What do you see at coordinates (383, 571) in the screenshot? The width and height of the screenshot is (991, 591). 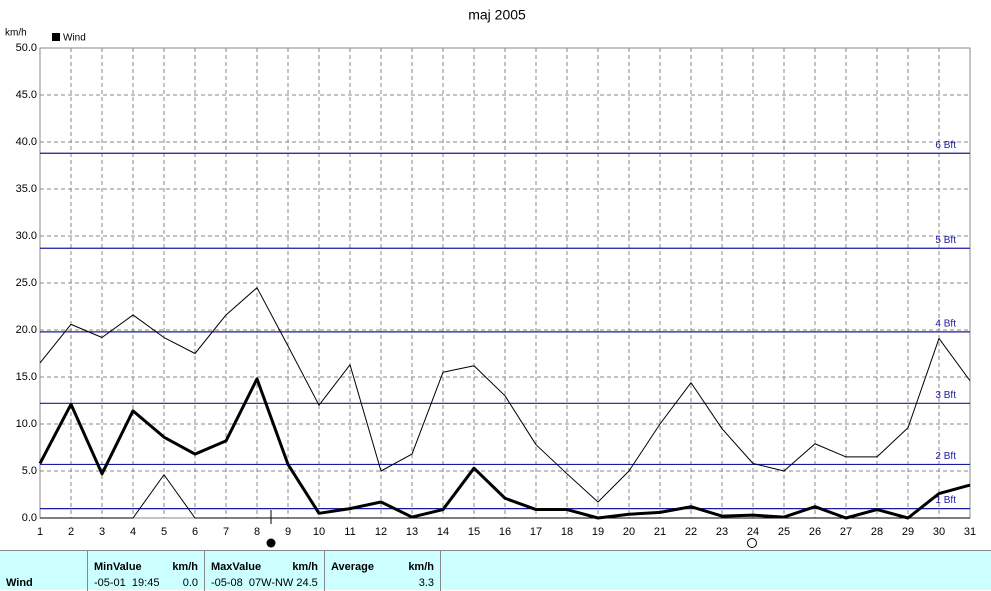 I see `avg-cell: Average km/h 3.3` at bounding box center [383, 571].